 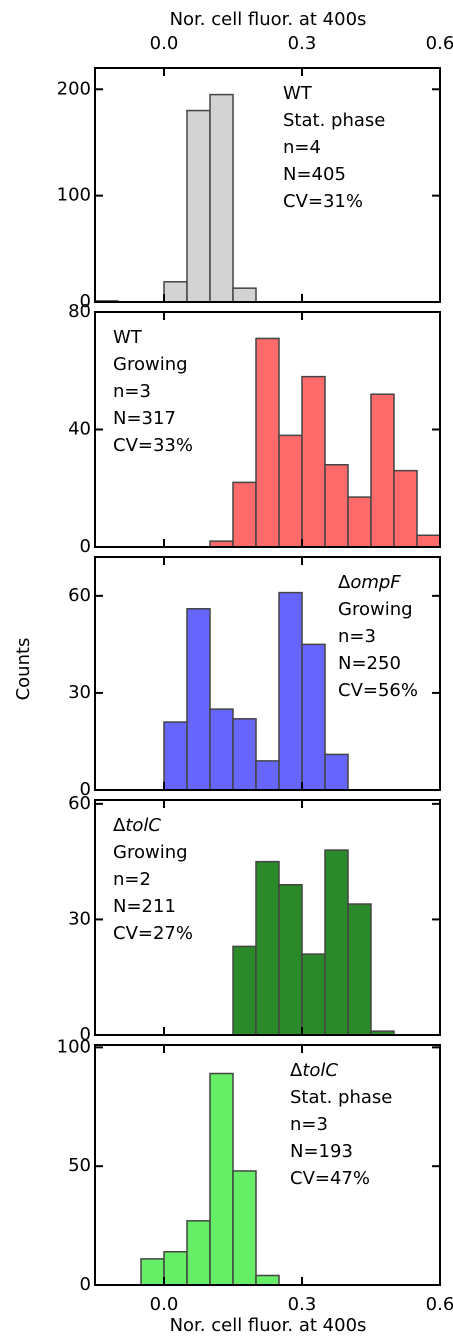 What do you see at coordinates (164, 1304) in the screenshot?
I see `x-tick-label: 0.0` at bounding box center [164, 1304].